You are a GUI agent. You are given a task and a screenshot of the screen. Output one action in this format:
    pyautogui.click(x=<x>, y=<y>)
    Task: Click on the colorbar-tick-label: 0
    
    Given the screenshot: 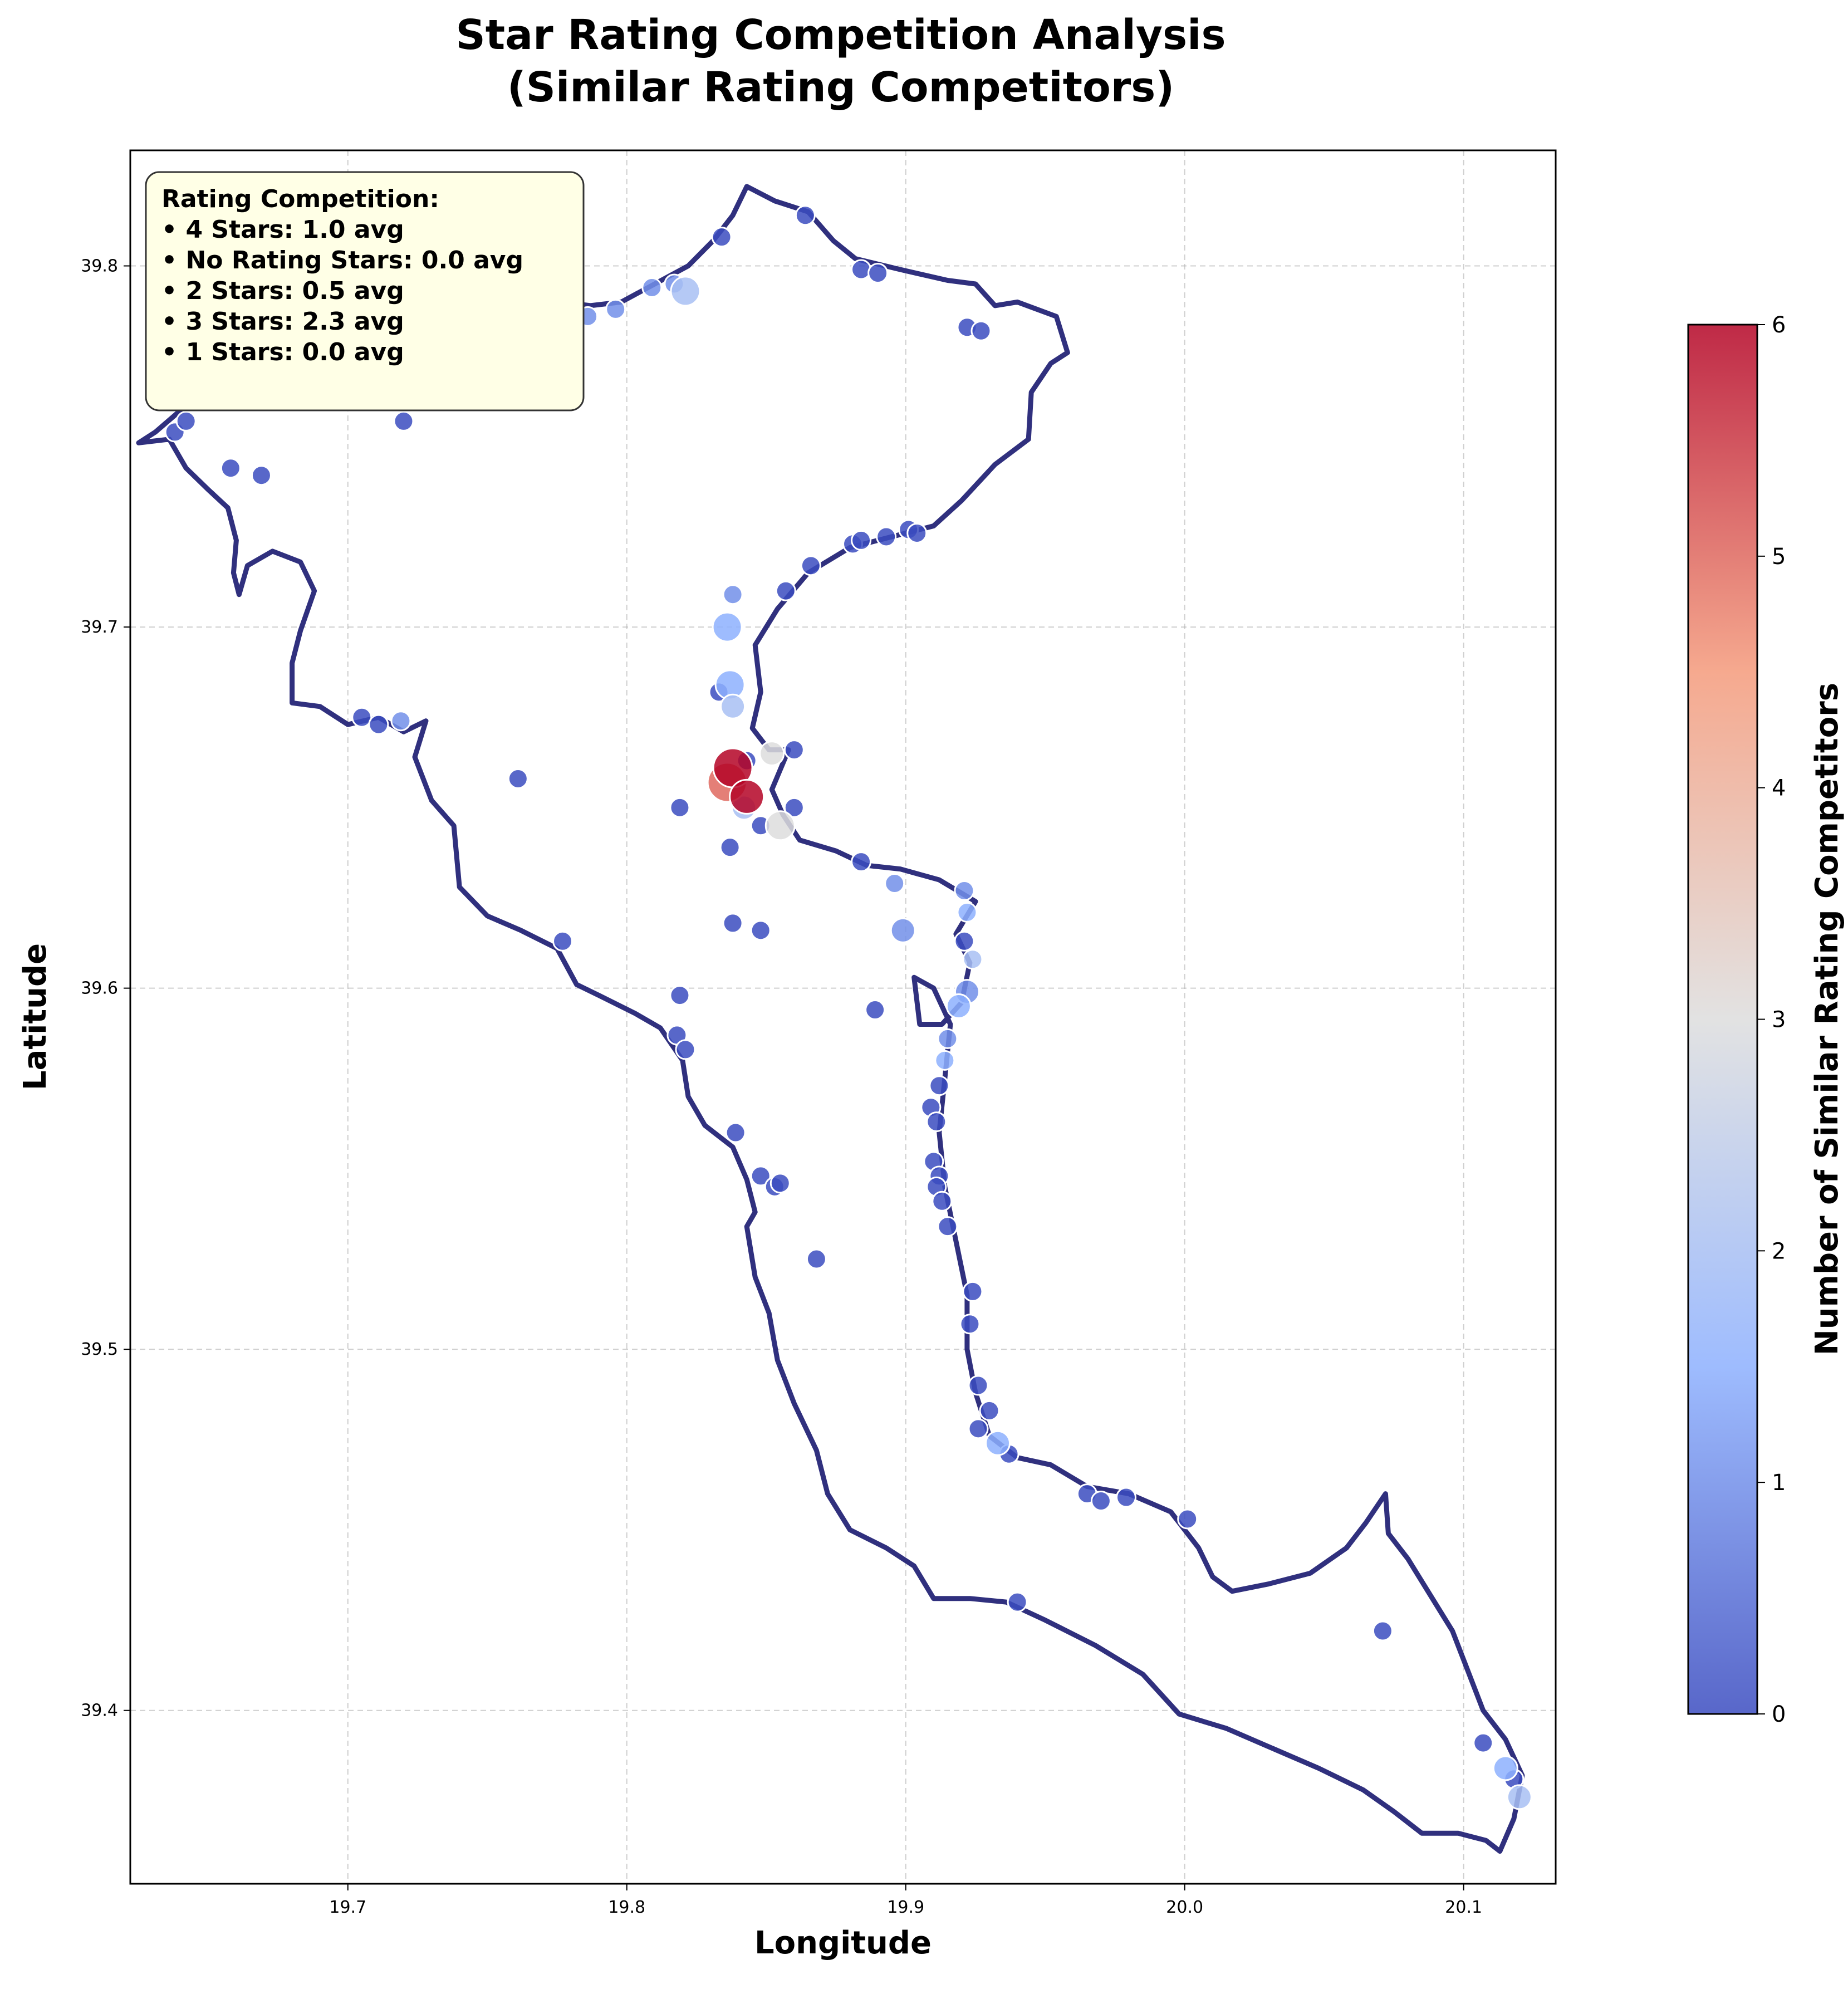 What is the action you would take?
    pyautogui.click(x=1779, y=1715)
    